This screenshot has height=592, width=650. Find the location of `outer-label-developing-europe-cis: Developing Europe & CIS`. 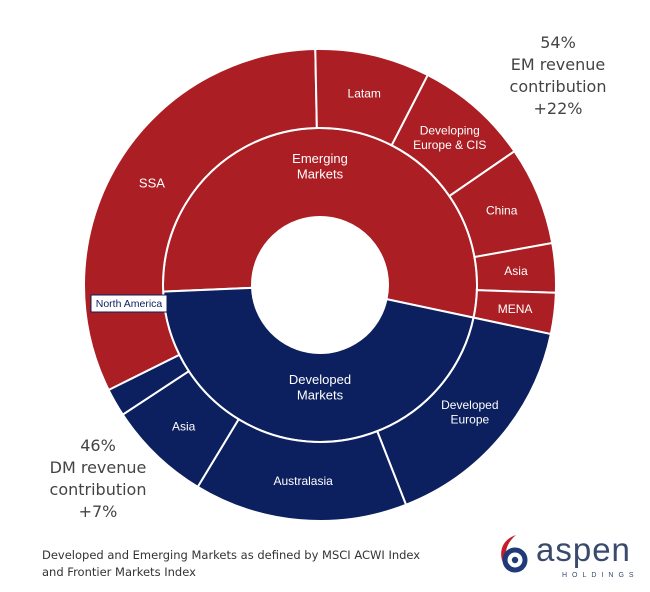

outer-label-developing-europe-cis: Developing Europe & CIS is located at coordinates (449, 137).